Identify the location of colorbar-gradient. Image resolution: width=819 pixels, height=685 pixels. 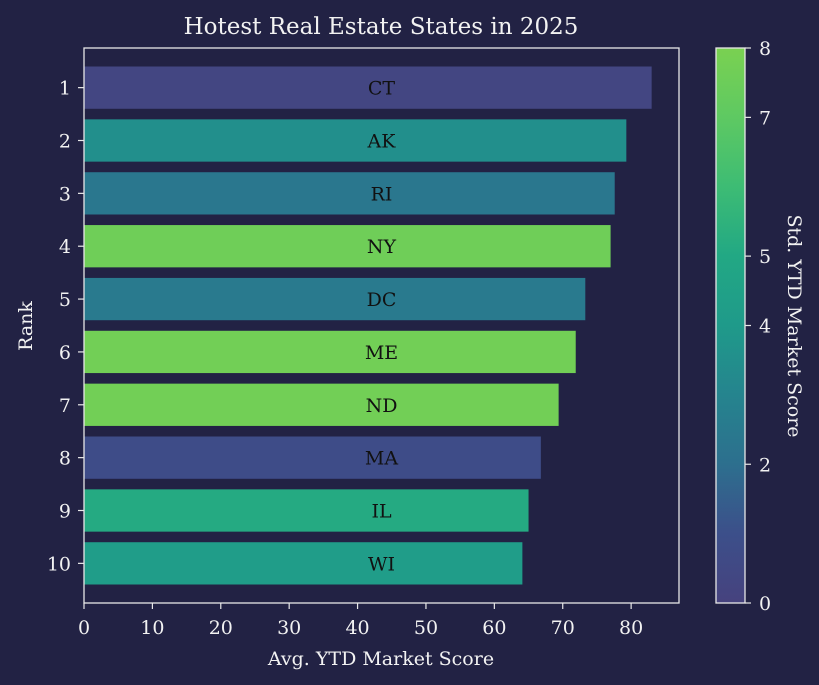
(730, 325).